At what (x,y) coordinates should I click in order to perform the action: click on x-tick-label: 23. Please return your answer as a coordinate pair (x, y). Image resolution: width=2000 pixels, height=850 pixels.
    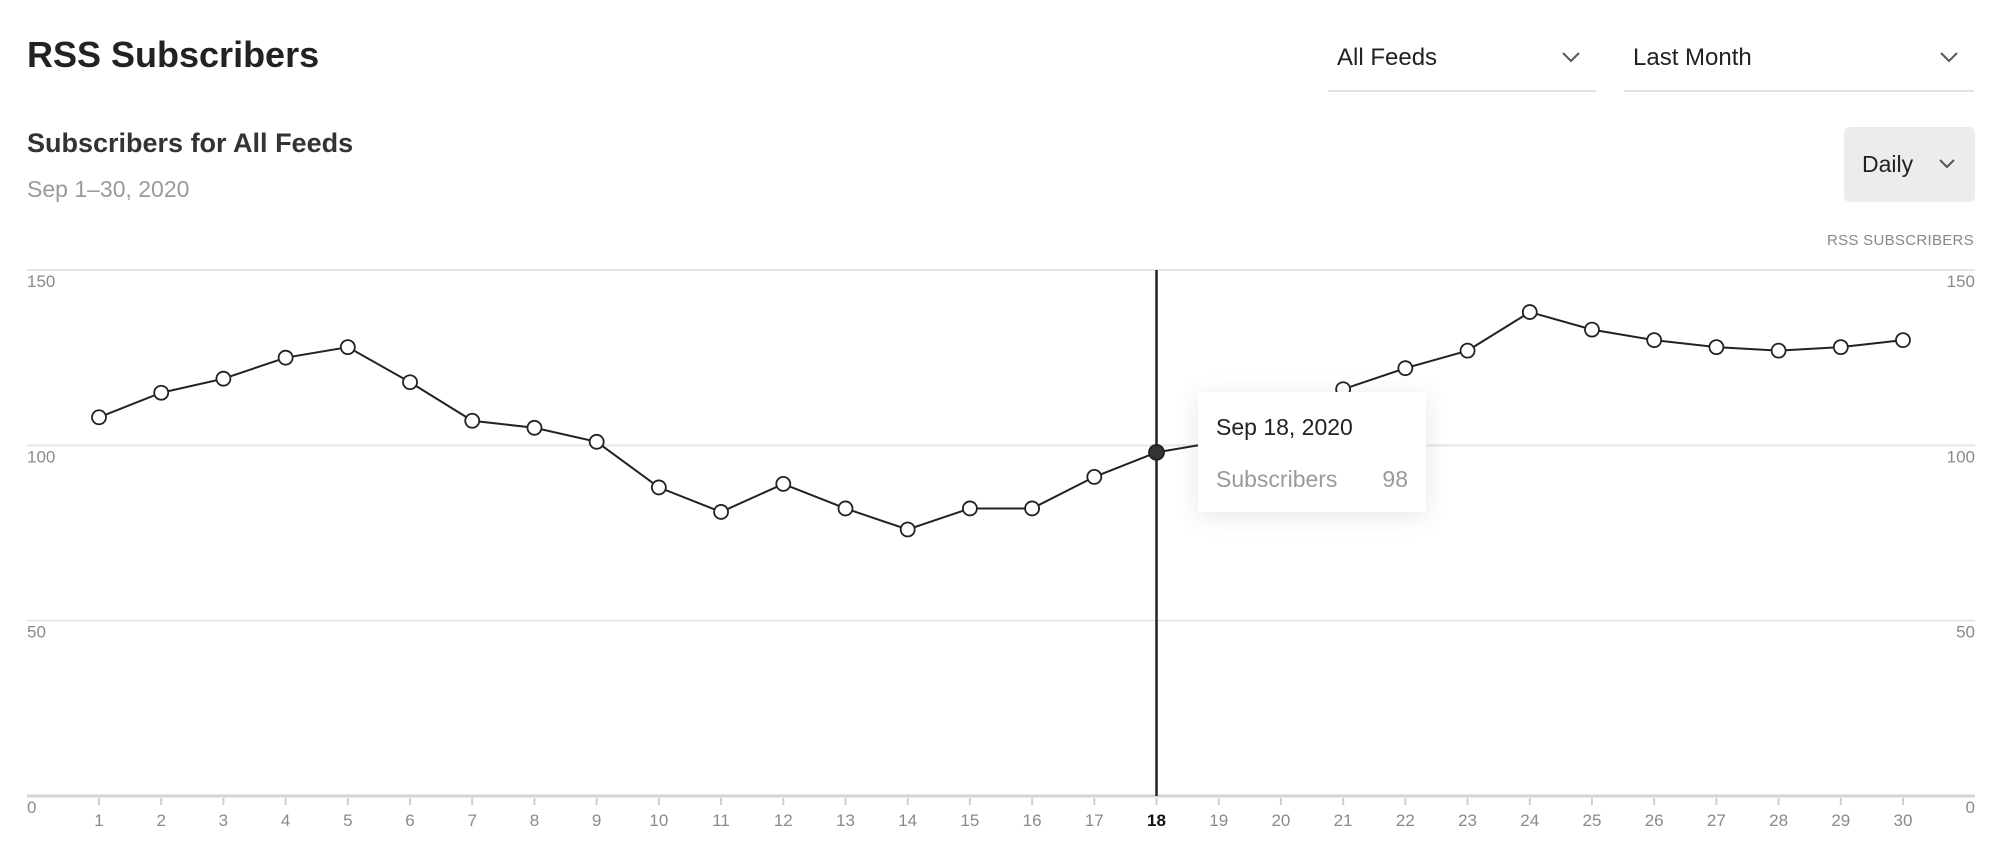
    Looking at the image, I should click on (1467, 820).